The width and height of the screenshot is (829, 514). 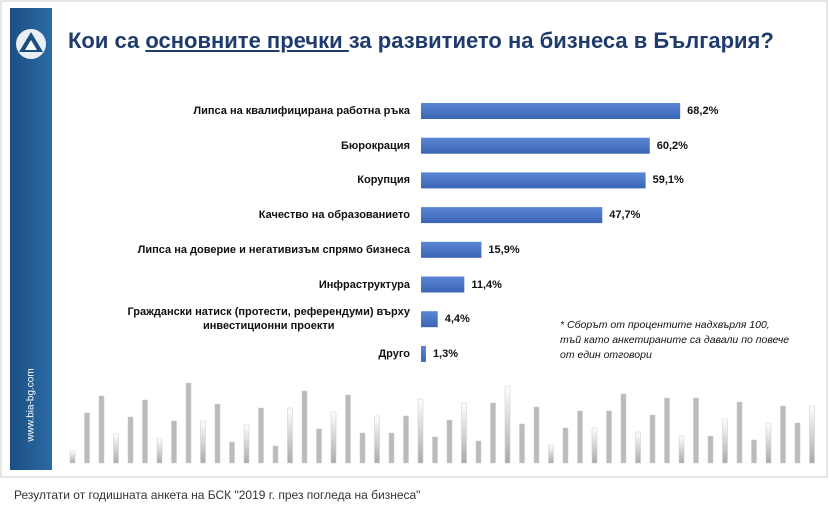 I want to click on value-label: 59,1%, so click(x=668, y=180).